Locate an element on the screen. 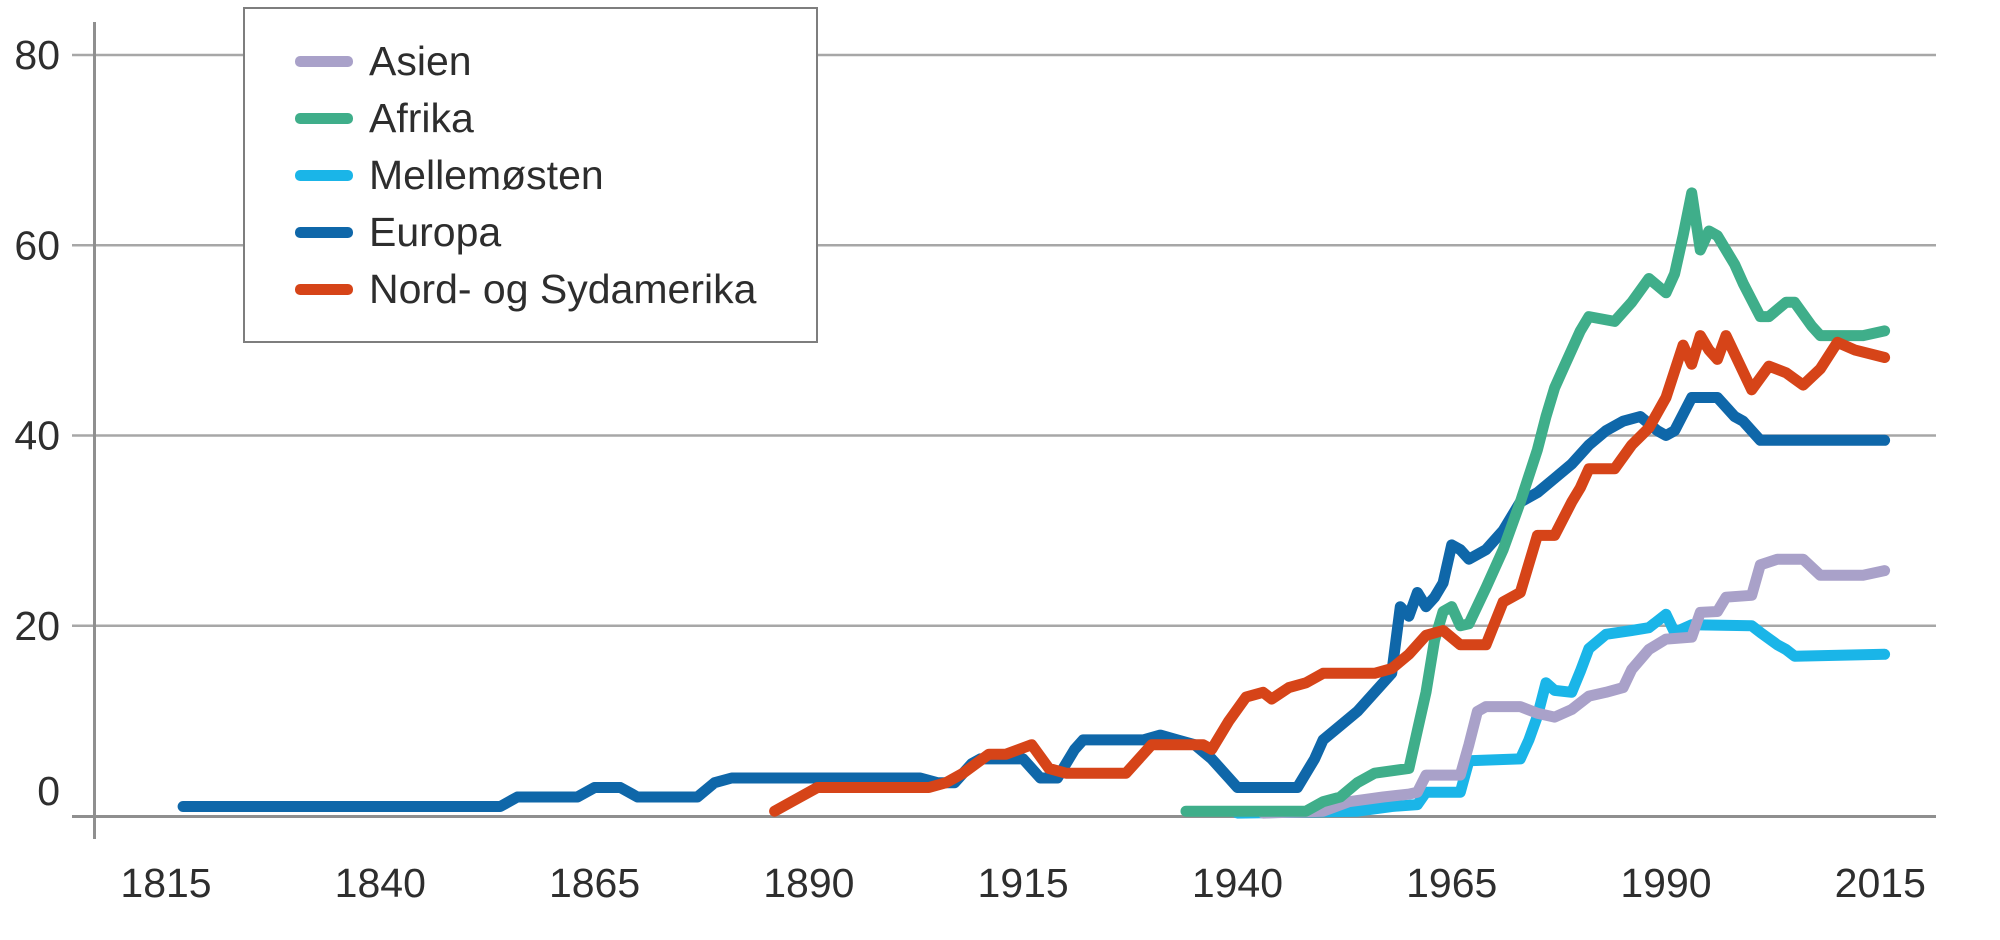 The height and width of the screenshot is (940, 2000). x-tick-label-1915: 1915 is located at coordinates (1023, 883).